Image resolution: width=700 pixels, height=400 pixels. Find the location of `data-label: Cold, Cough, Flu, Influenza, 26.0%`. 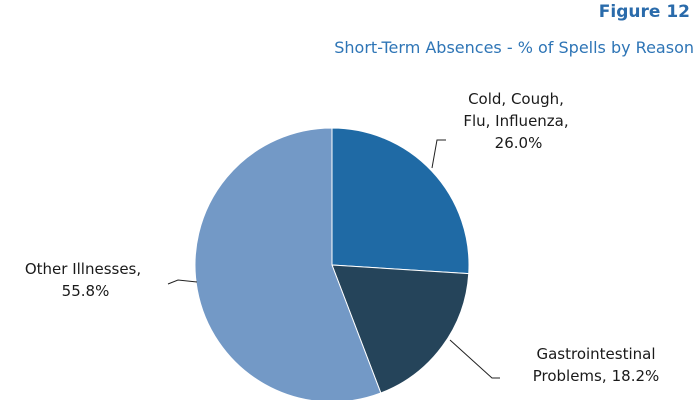

data-label: Cold, Cough, Flu, Influenza, 26.0% is located at coordinates (516, 121).